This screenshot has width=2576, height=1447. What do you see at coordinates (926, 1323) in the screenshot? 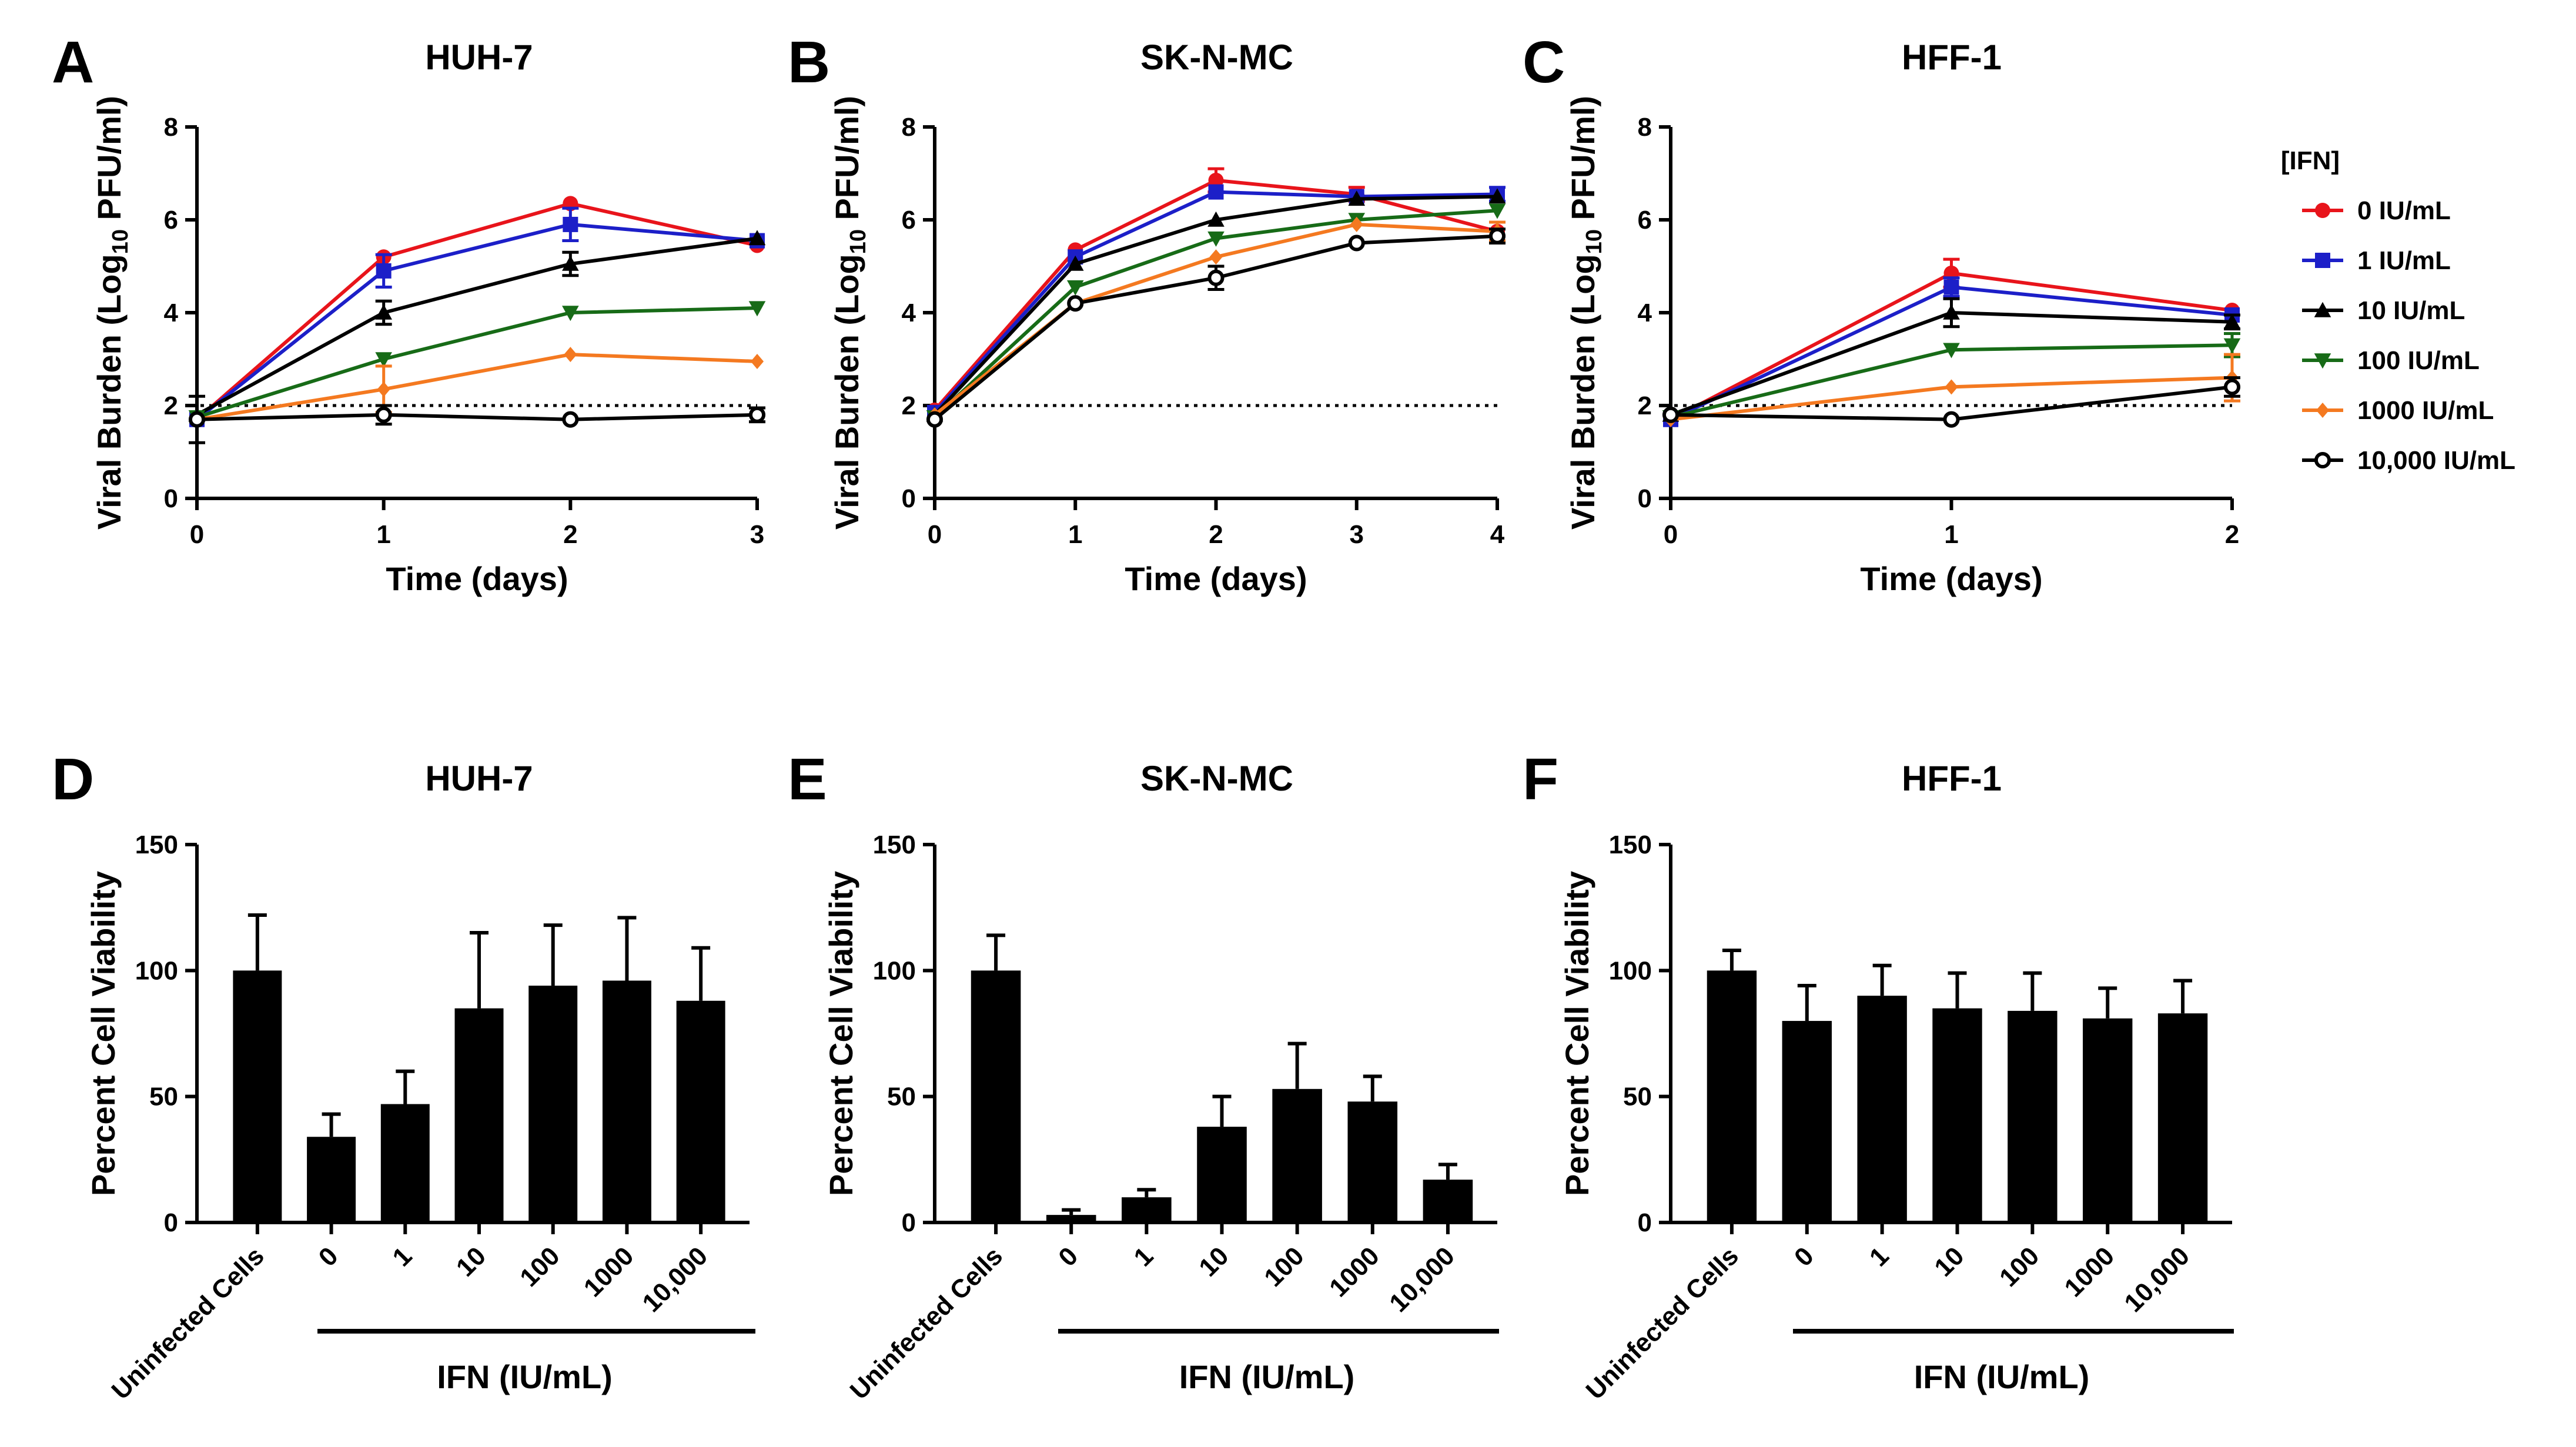
I see `x-tick-label: Uninfected Cells` at bounding box center [926, 1323].